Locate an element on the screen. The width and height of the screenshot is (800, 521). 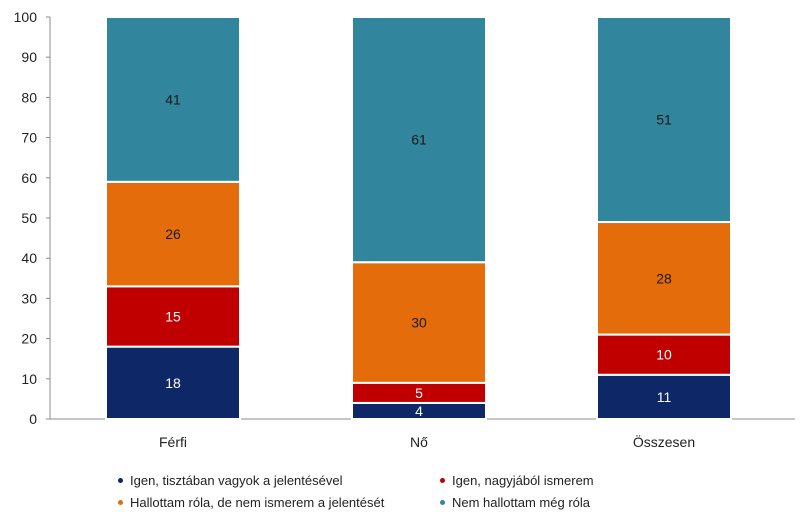
data-label-0-1: 15 is located at coordinates (173, 316).